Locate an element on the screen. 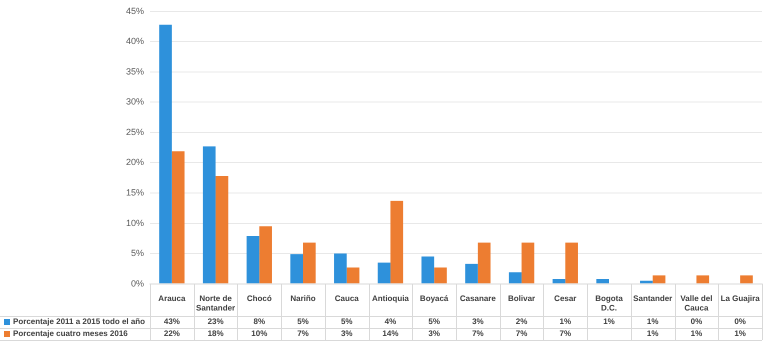  x-tick-label: Arauca is located at coordinates (172, 298).